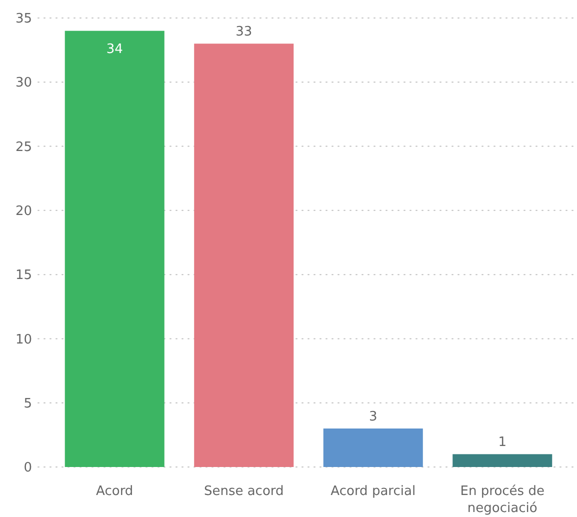 The image size is (577, 517). What do you see at coordinates (23, 19) in the screenshot?
I see `y-tick-label: 35` at bounding box center [23, 19].